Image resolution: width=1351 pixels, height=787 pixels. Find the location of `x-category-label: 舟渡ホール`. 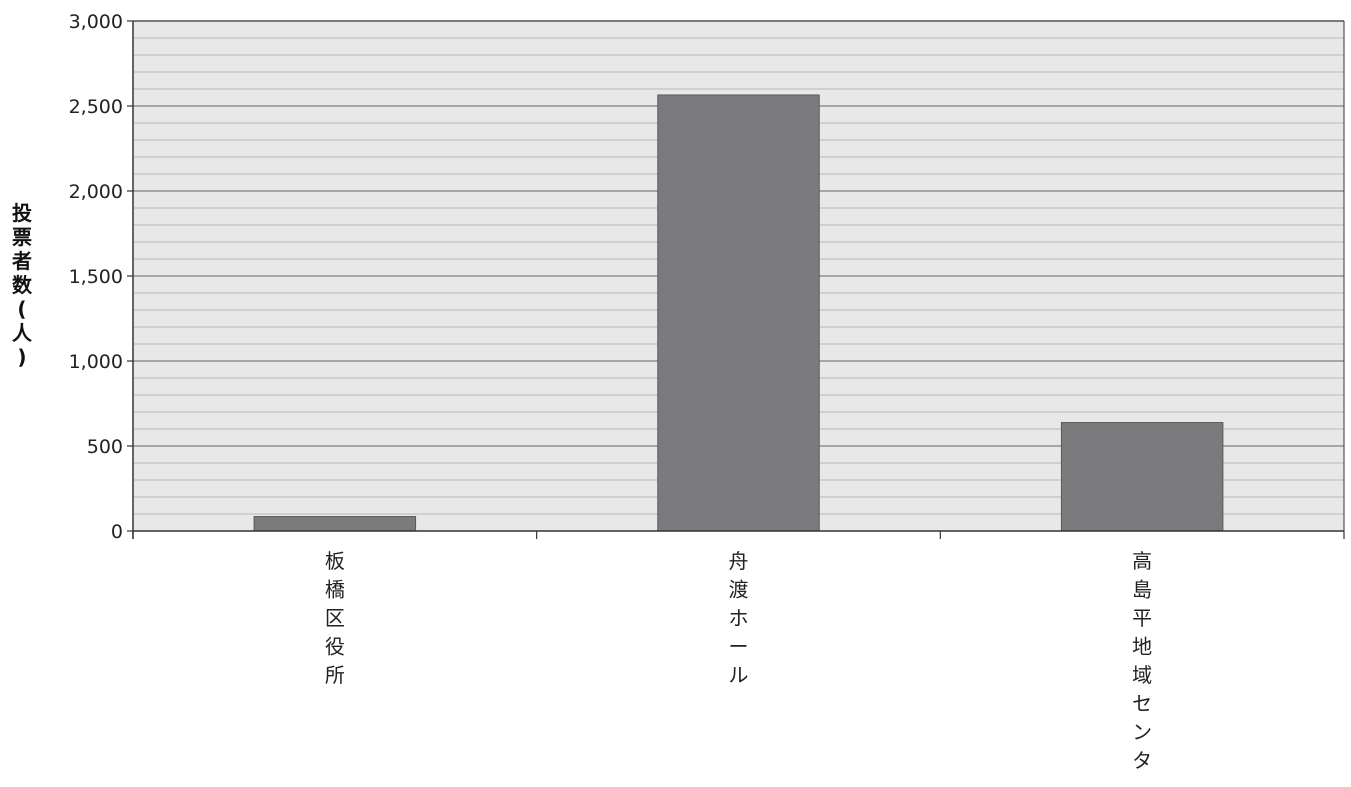

x-category-label: 舟渡ホール is located at coordinates (739, 618).